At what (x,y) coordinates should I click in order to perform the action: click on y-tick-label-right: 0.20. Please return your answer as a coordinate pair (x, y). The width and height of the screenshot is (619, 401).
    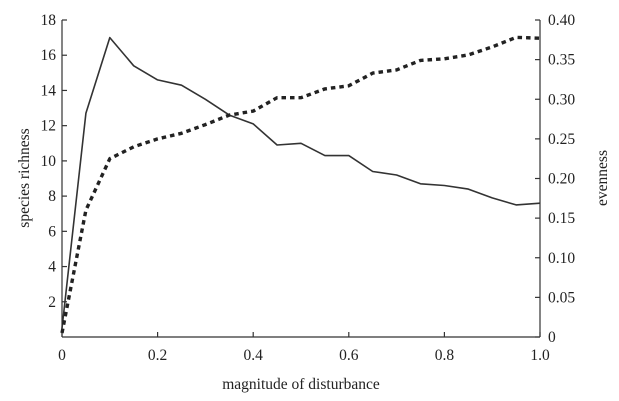
    Looking at the image, I should click on (561, 179).